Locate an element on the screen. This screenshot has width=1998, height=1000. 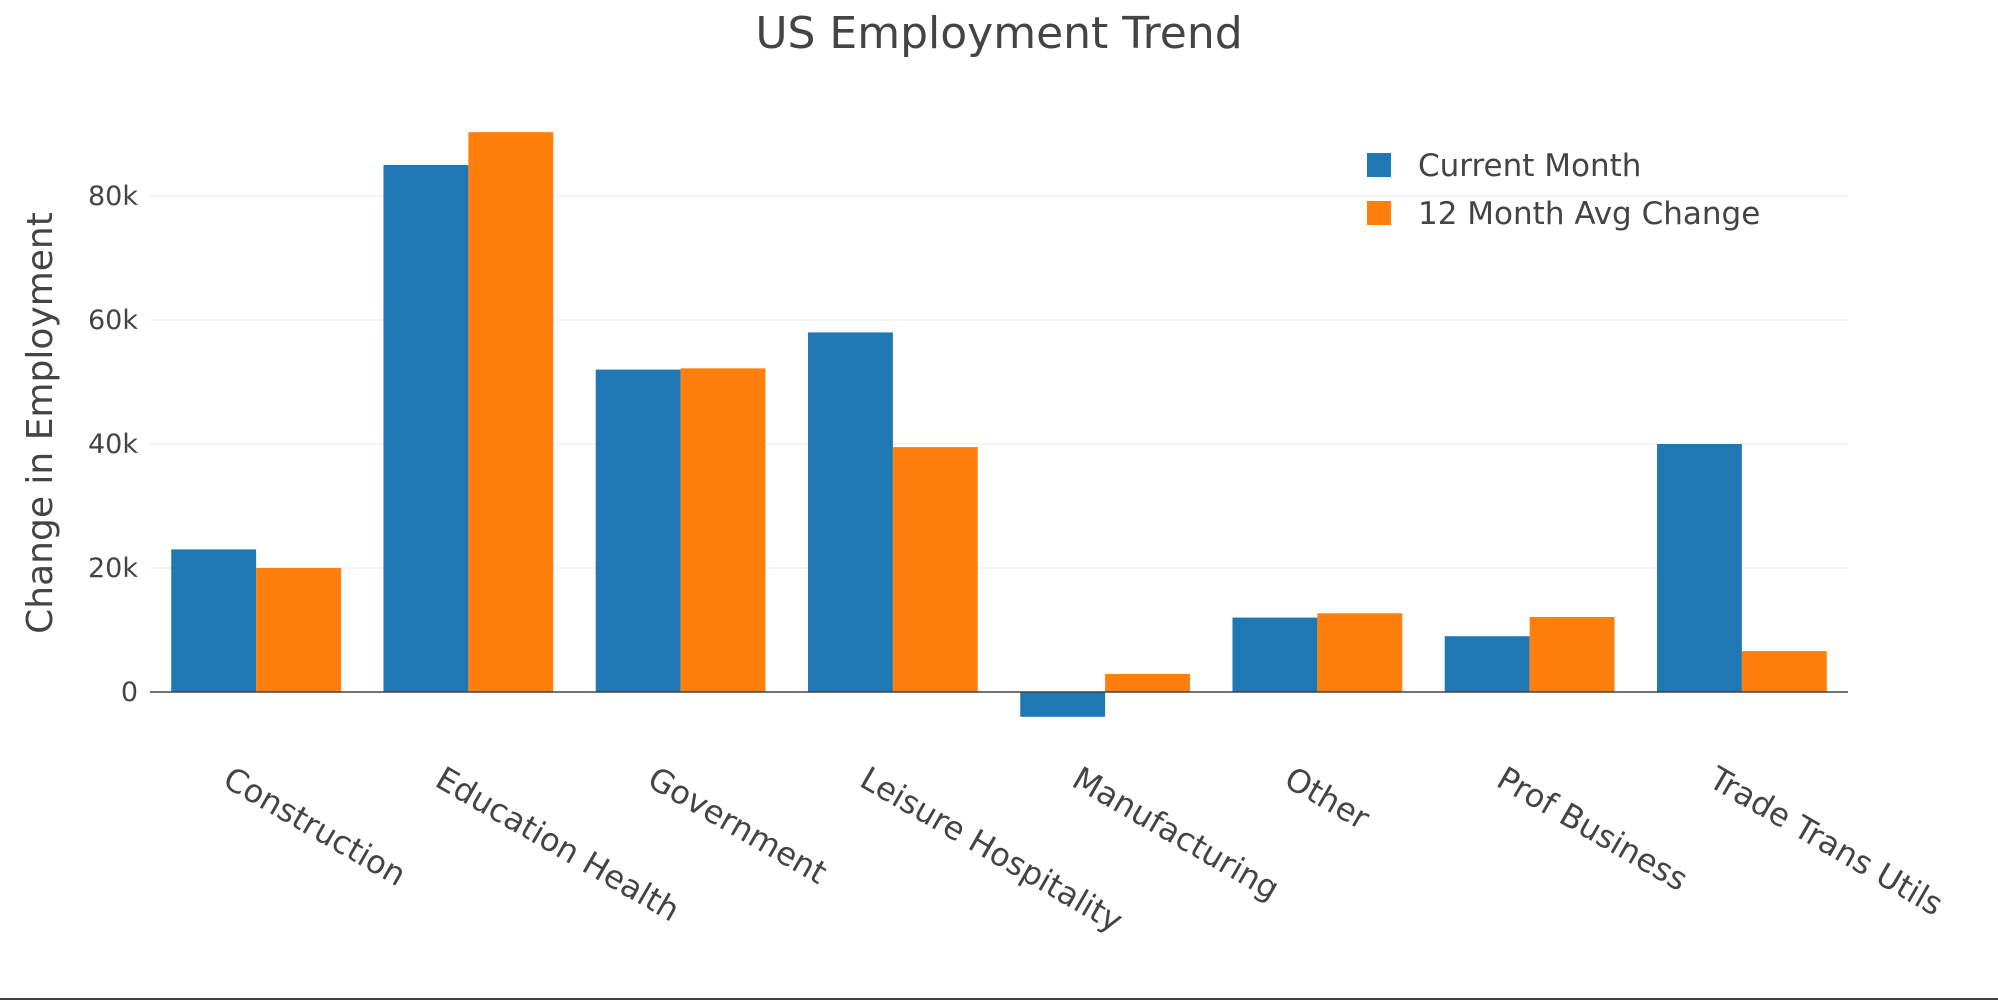
y-tick-label: 80k is located at coordinates (113, 196).